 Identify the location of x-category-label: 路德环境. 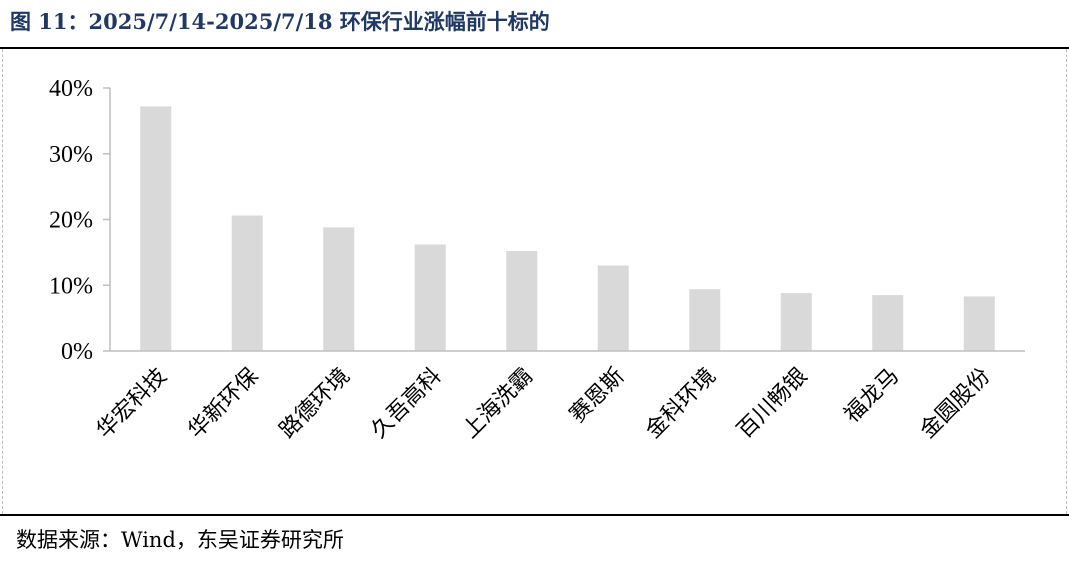
(315, 404).